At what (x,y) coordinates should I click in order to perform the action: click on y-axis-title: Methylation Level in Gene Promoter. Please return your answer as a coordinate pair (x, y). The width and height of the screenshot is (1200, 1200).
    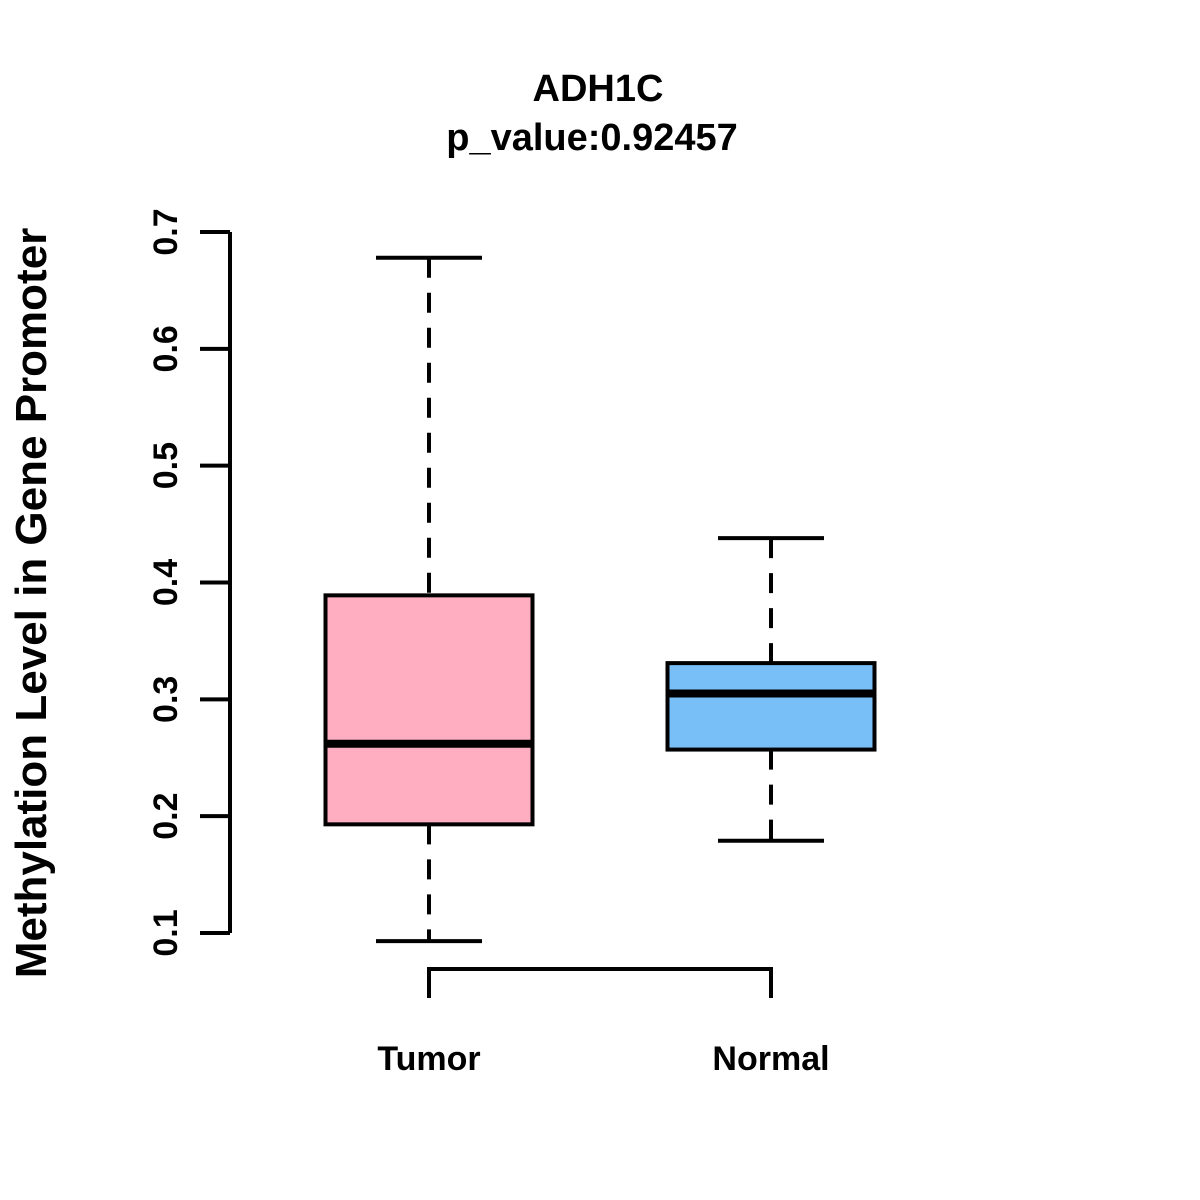
    Looking at the image, I should click on (31, 603).